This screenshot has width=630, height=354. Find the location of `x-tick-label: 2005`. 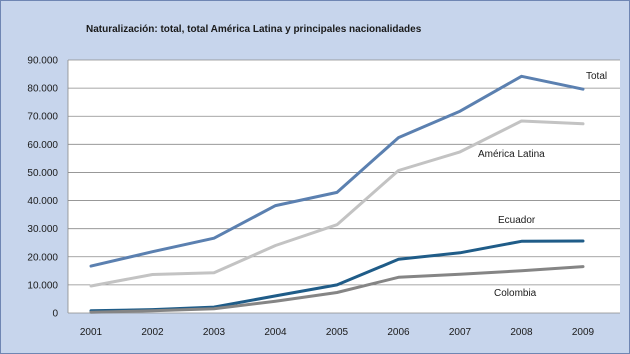

x-tick-label: 2005 is located at coordinates (337, 332).